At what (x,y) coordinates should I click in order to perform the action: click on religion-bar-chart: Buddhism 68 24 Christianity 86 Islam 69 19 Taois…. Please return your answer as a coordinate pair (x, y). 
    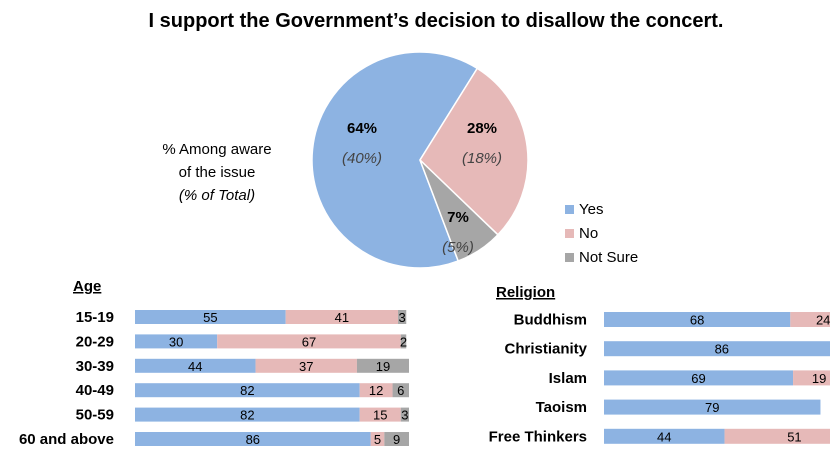
    Looking at the image, I should click on (659, 378).